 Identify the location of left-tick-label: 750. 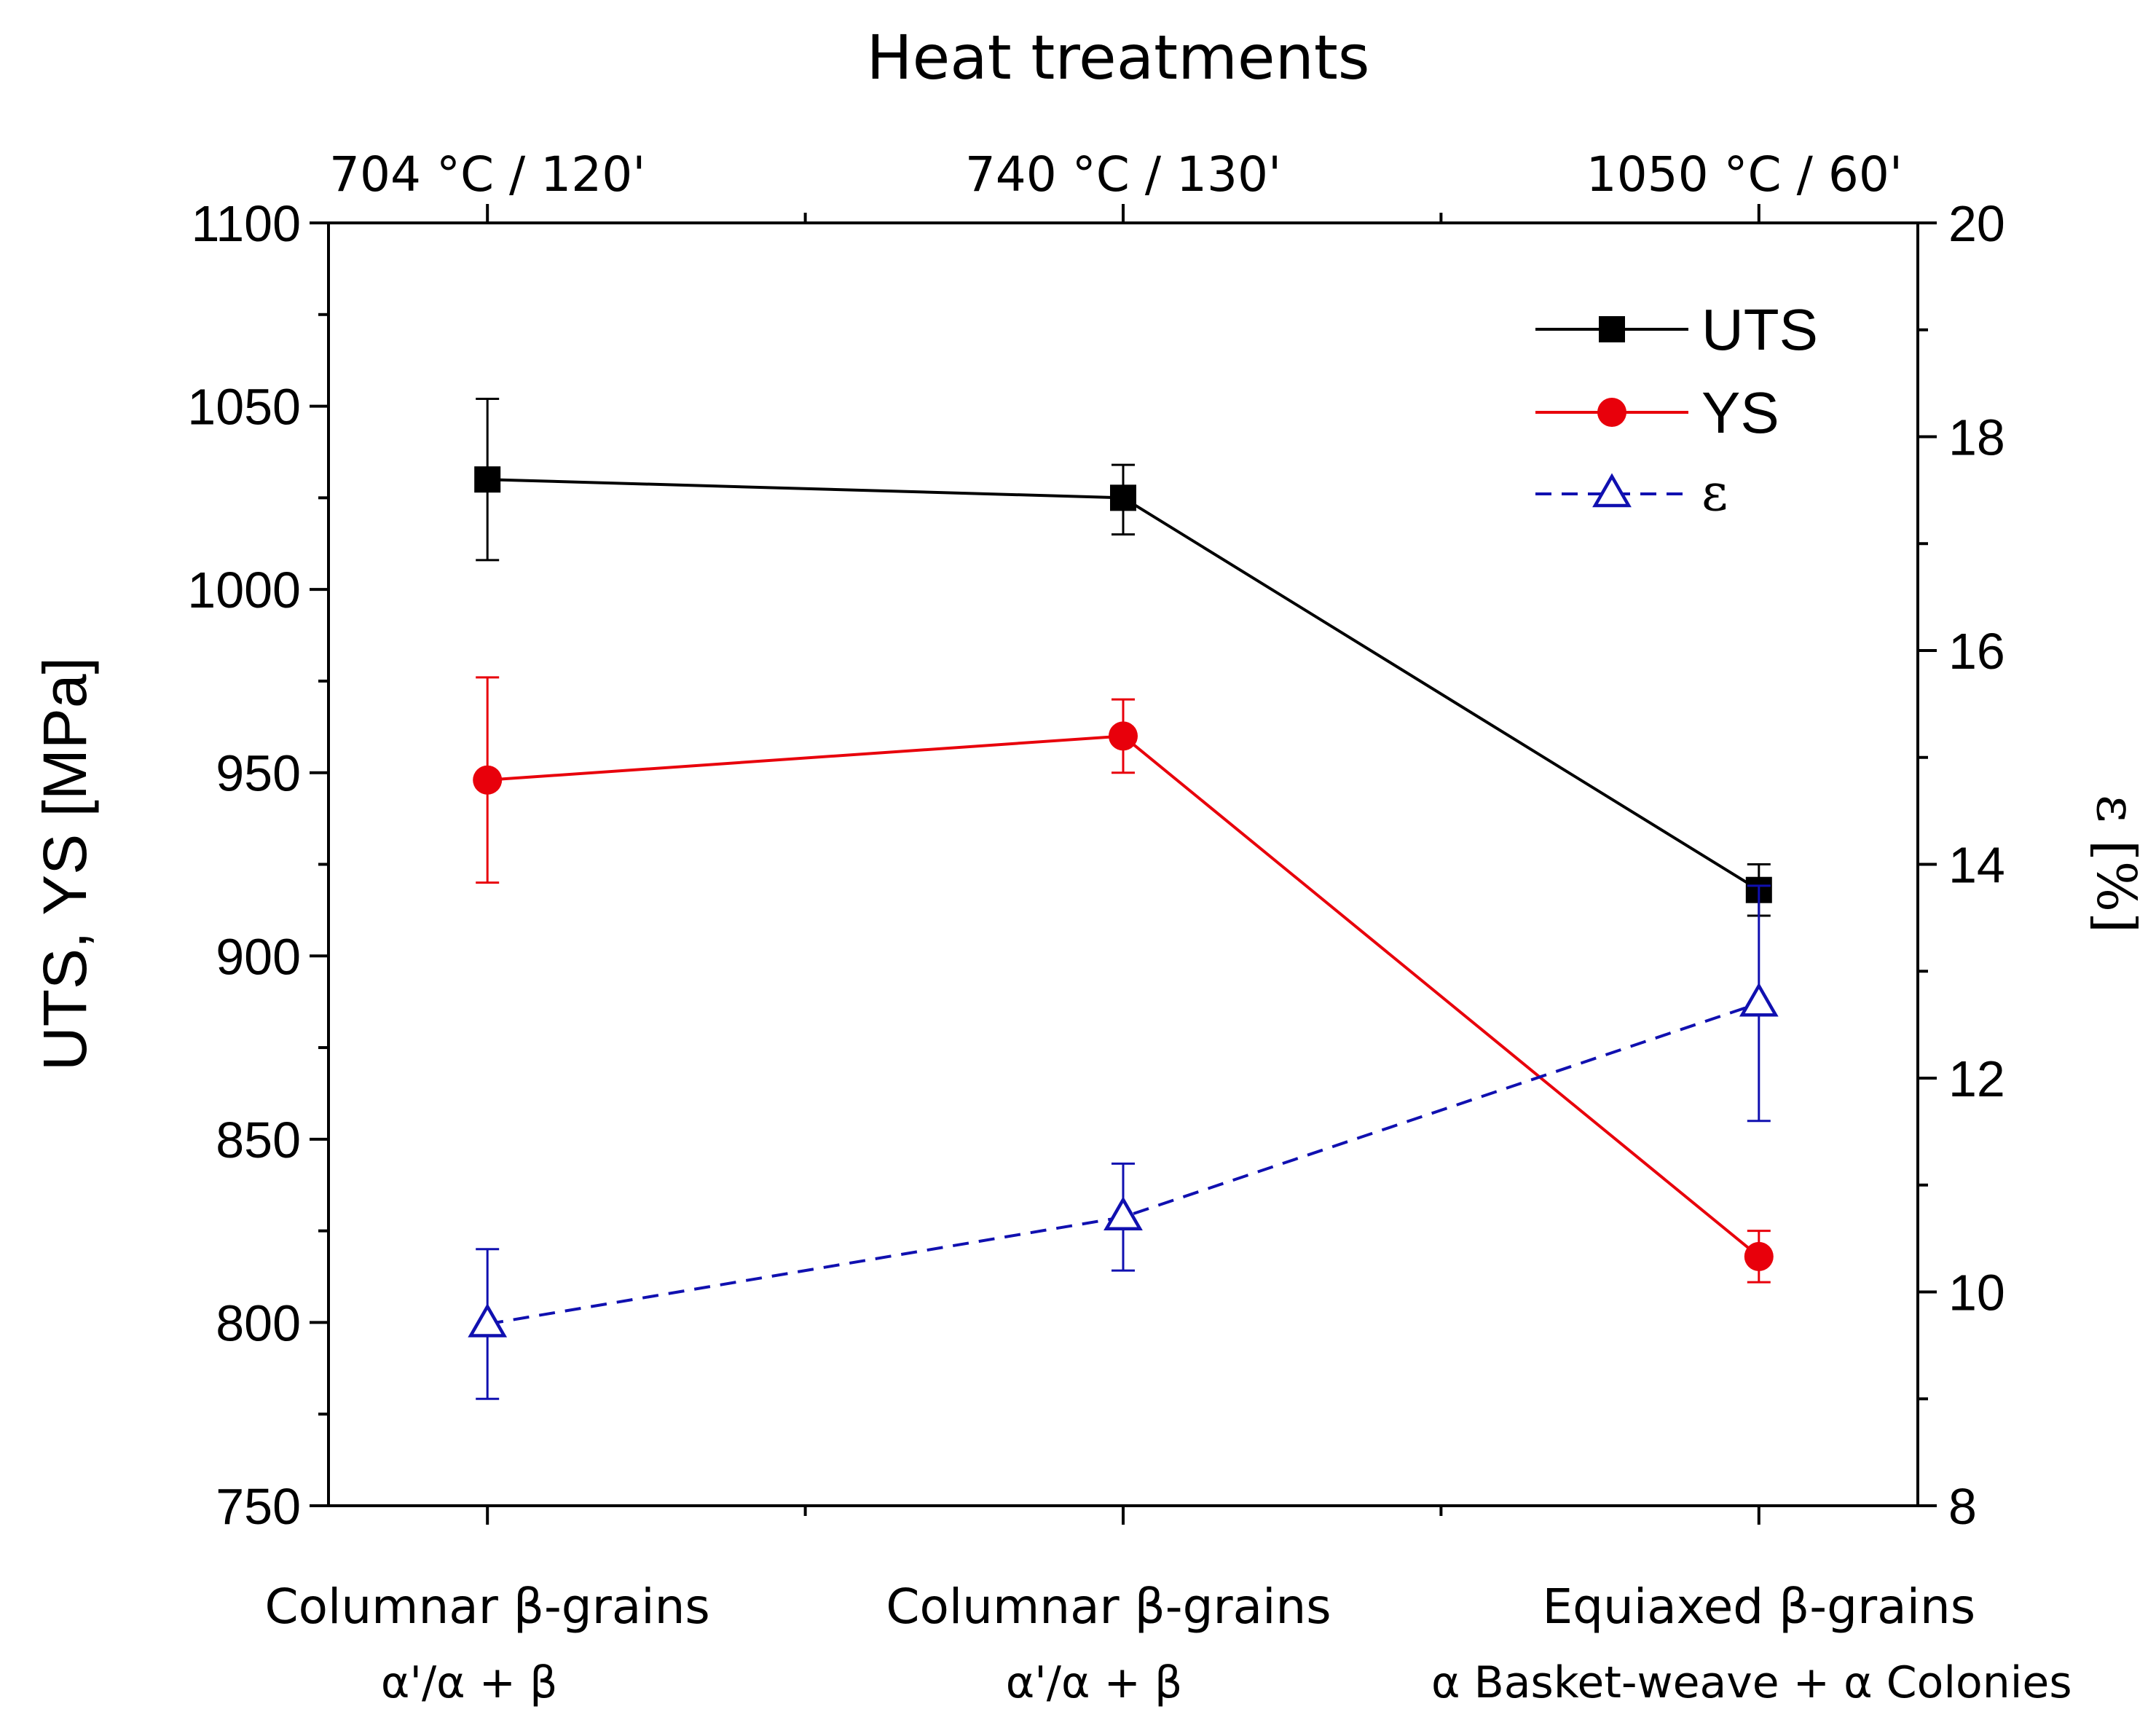
(258, 1507).